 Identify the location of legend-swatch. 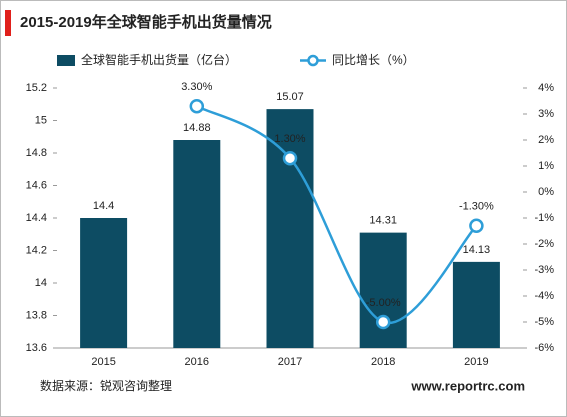
(66, 60).